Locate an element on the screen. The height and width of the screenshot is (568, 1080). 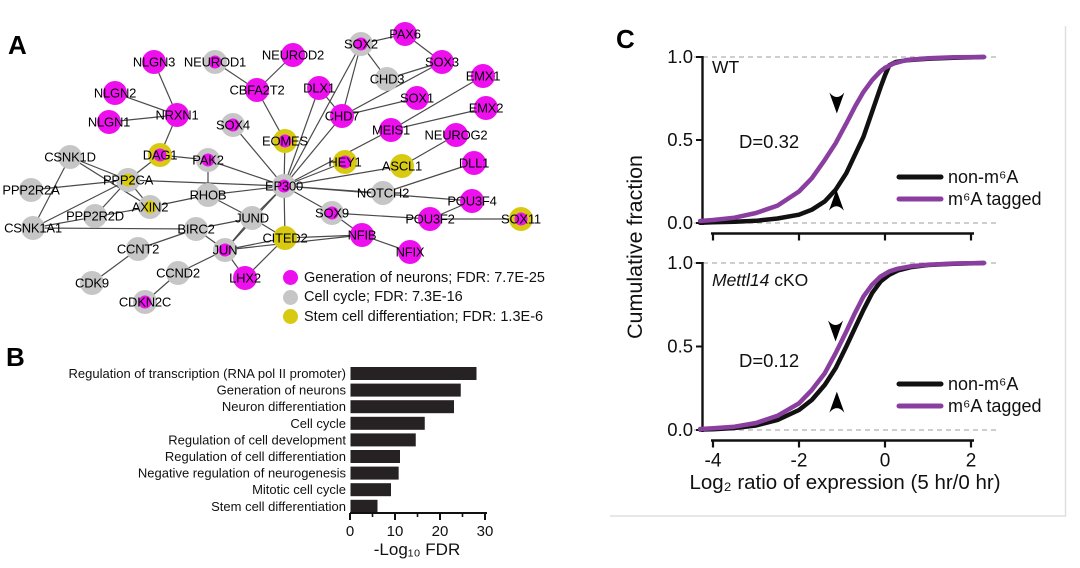
bar-category-label: Neuron differentiation is located at coordinates (284, 406).